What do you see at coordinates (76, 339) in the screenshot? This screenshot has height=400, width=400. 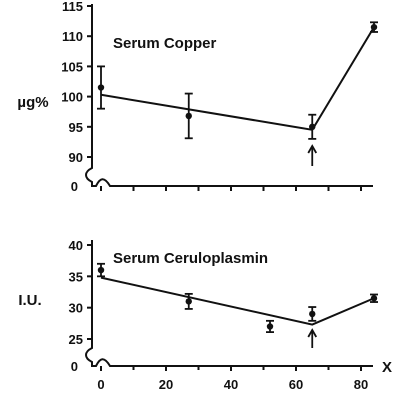 I see `ceruloplasmin-ytick-label: 25` at bounding box center [76, 339].